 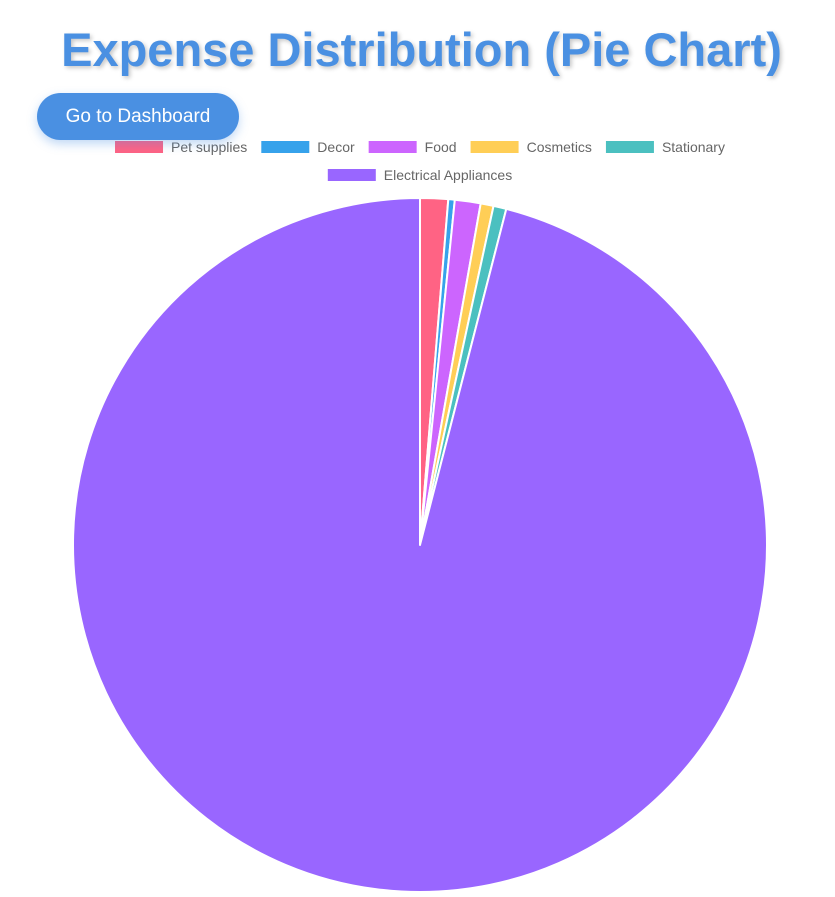 I want to click on legend-swatch-decor, so click(x=285, y=147).